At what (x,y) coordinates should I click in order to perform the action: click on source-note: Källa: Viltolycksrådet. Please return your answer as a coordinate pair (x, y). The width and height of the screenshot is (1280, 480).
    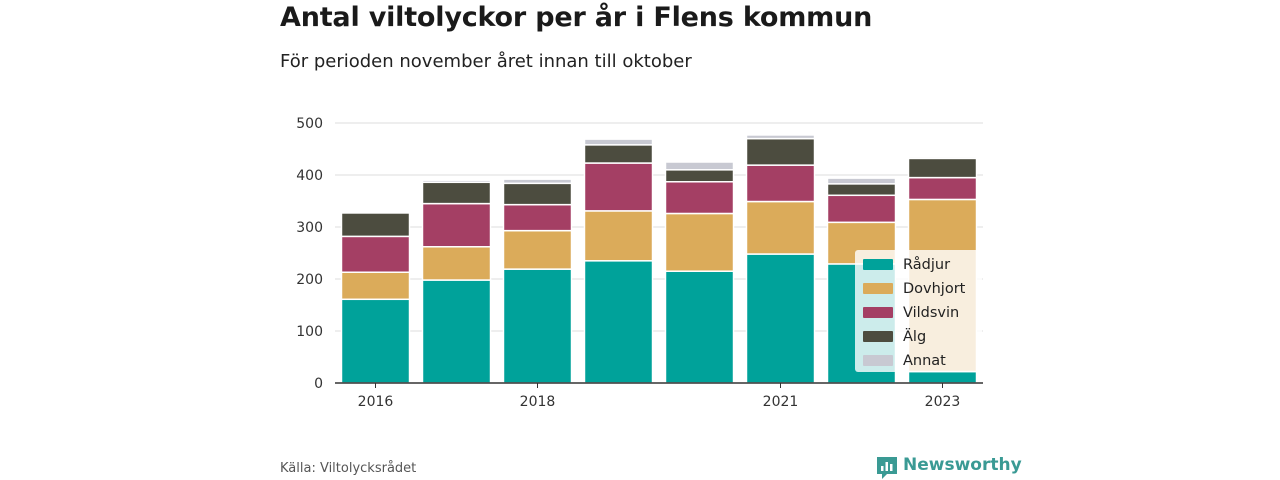
    Looking at the image, I should click on (348, 468).